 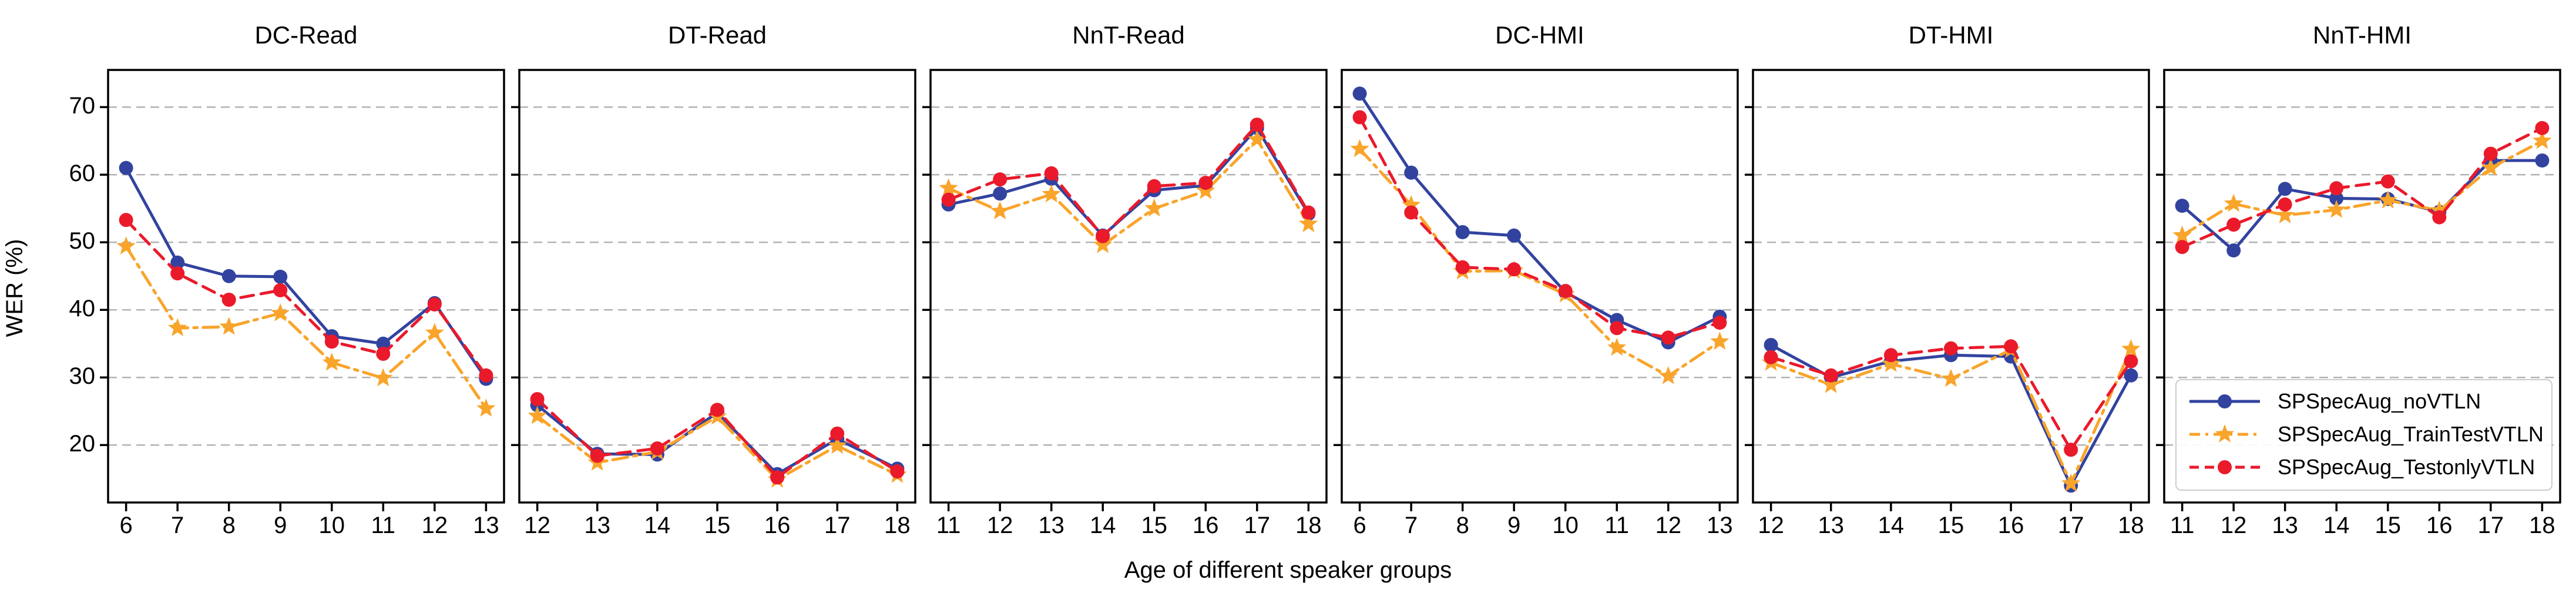 What do you see at coordinates (1125, 290) in the screenshot?
I see `panel-NnT-Read` at bounding box center [1125, 290].